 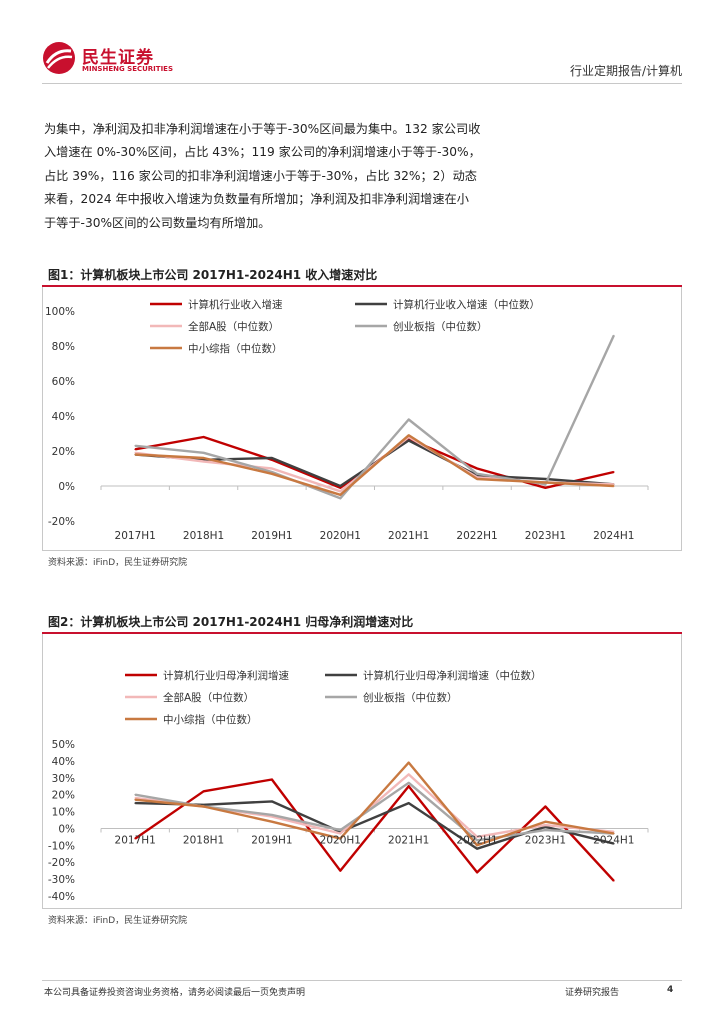 I want to click on legend-label: 计算机行业归母净利润增速, so click(x=226, y=675).